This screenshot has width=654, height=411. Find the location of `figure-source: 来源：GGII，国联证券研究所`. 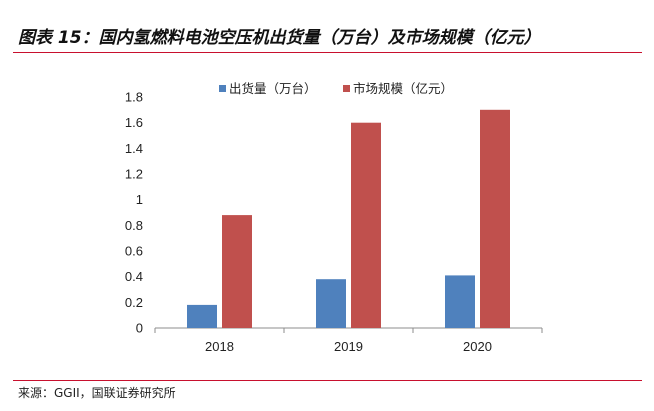

figure-source: 来源：GGII，国联证券研究所 is located at coordinates (97, 393).